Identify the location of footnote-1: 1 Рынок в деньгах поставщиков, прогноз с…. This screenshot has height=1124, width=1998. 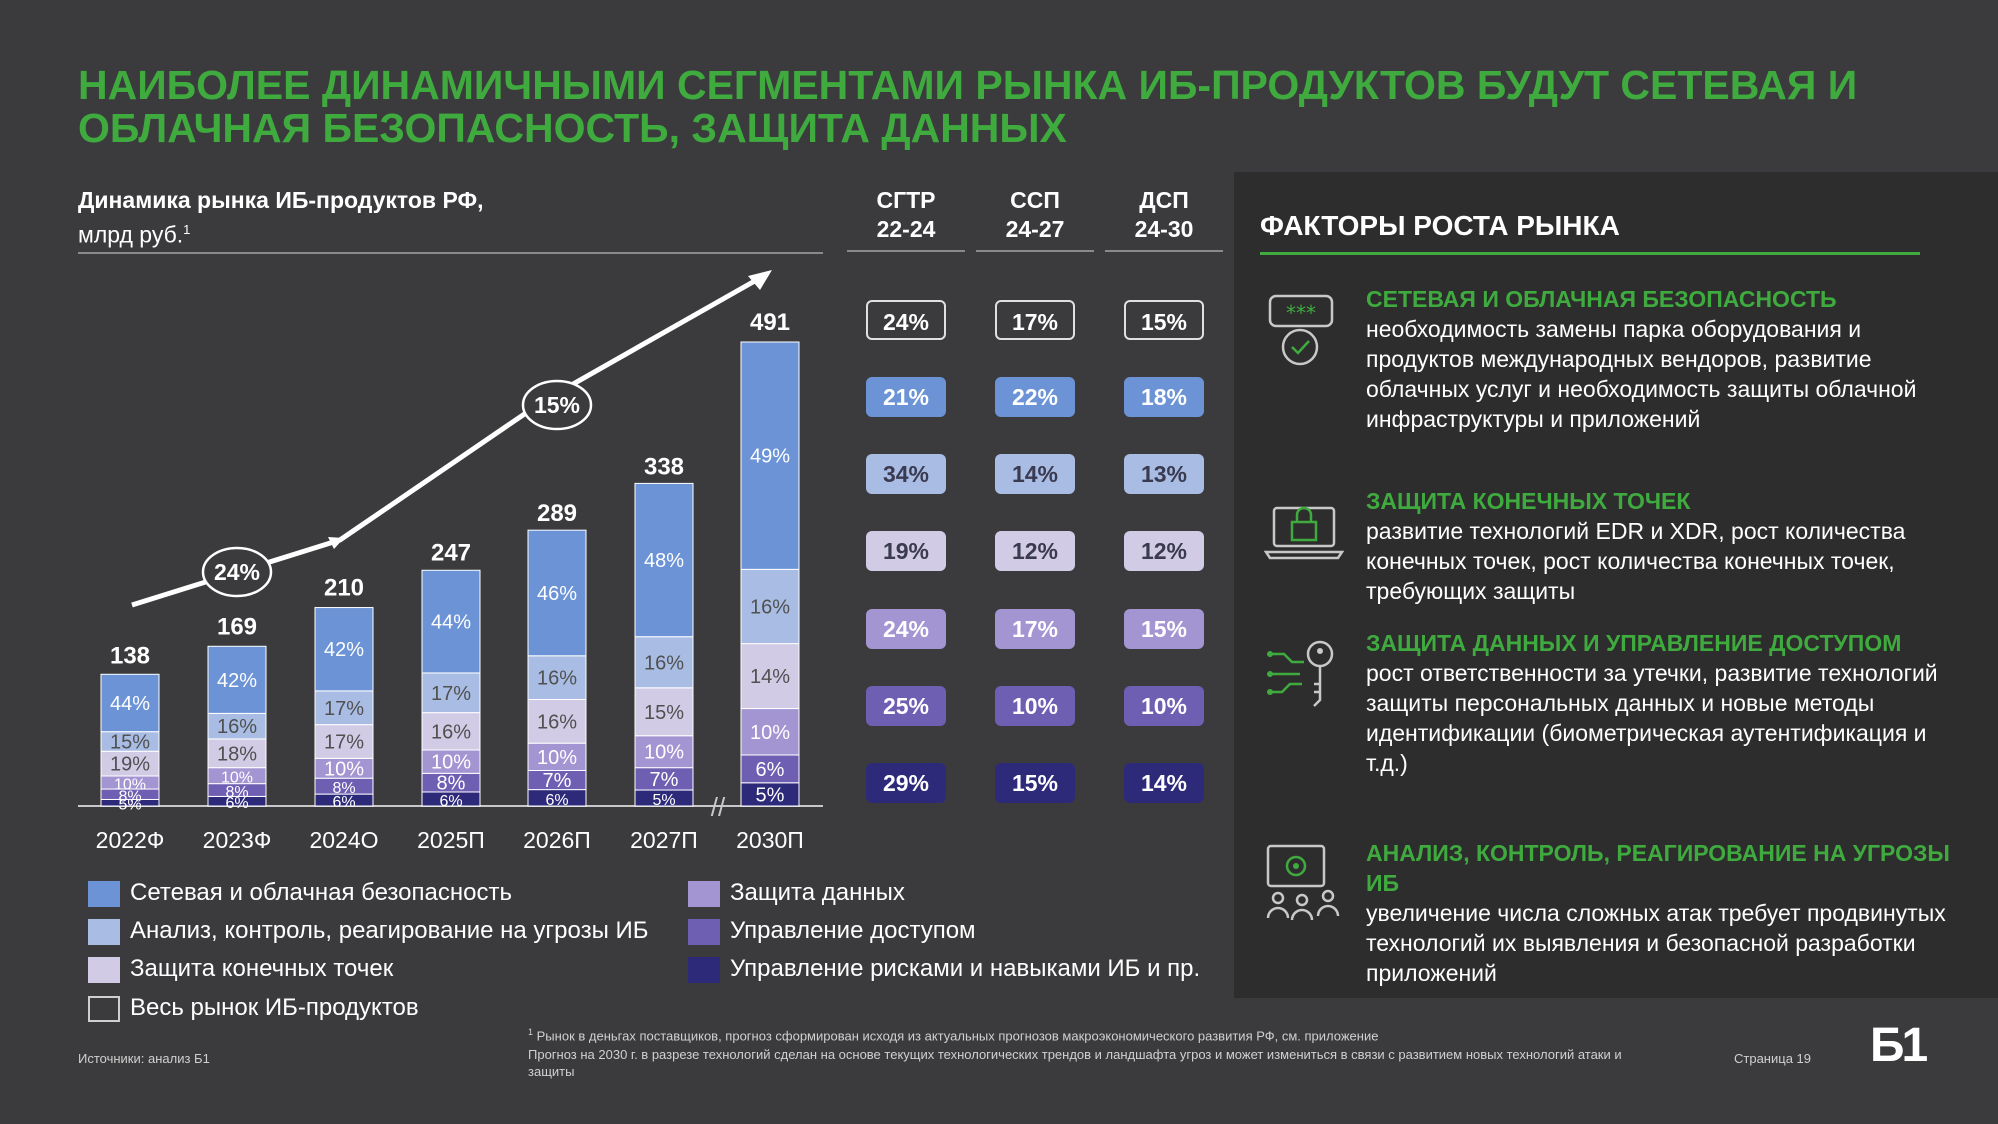
(953, 1035).